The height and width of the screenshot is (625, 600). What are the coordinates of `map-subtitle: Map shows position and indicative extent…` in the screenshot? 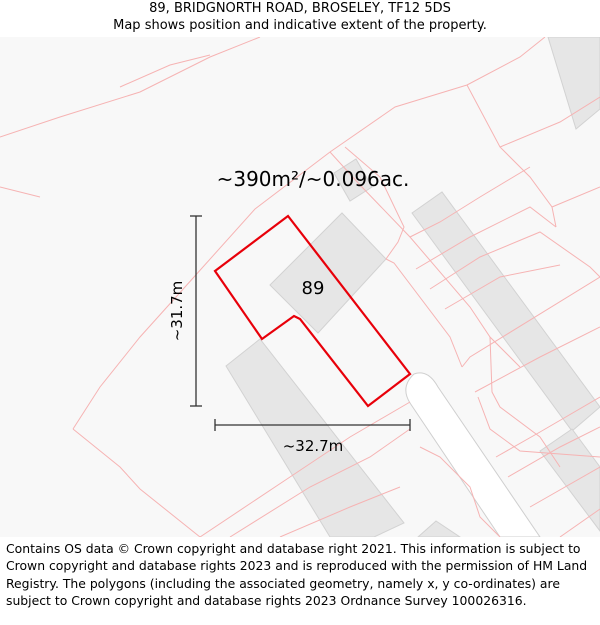 It's located at (300, 25).